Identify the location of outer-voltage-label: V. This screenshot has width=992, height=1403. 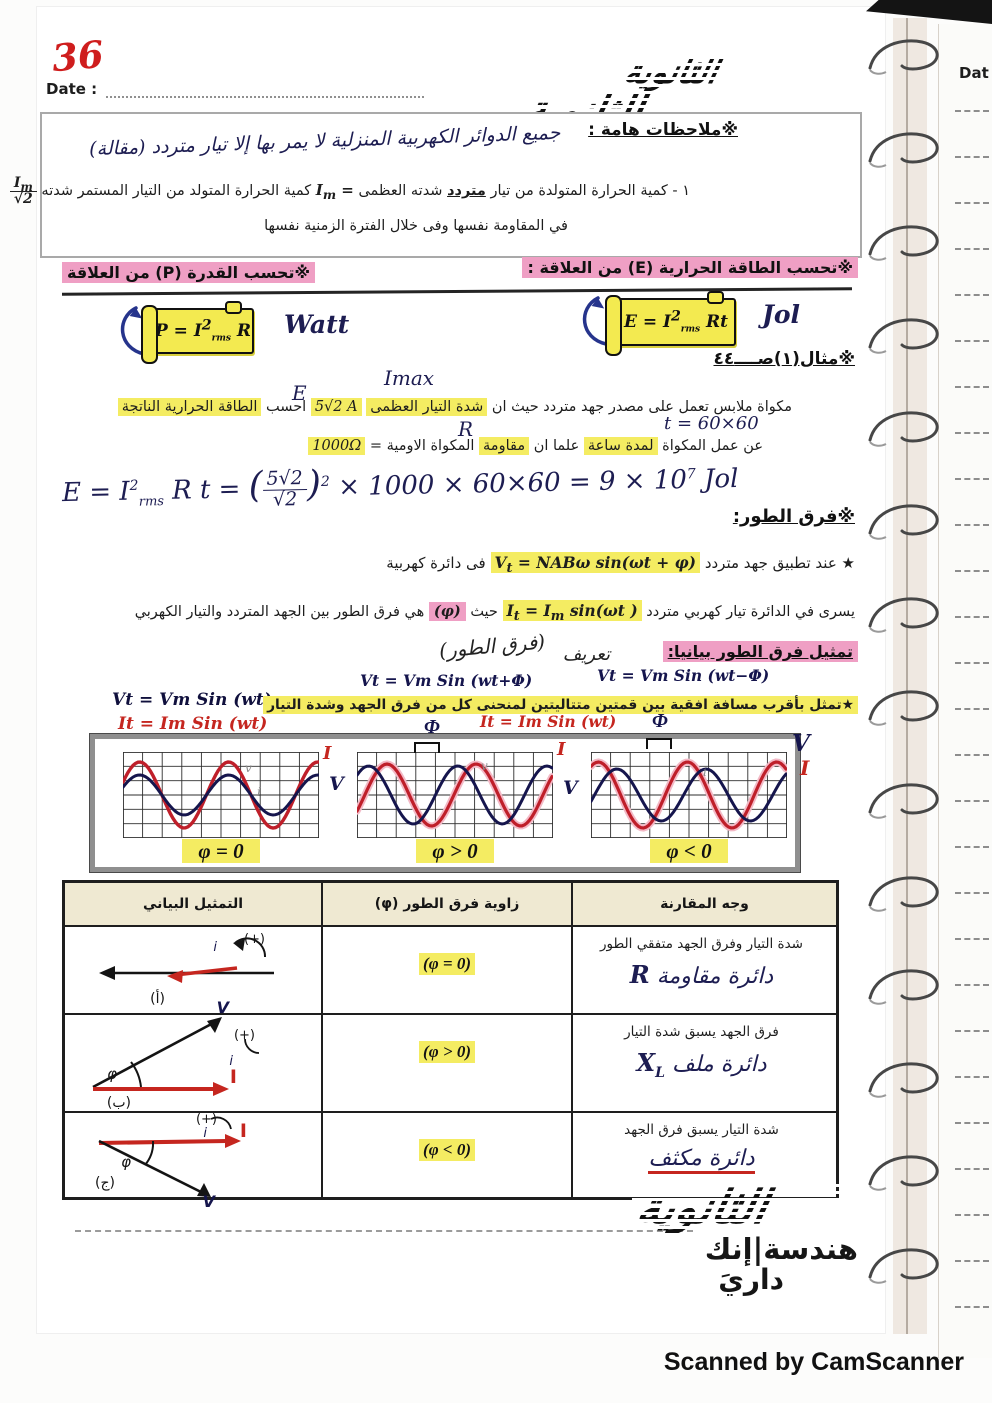
(801, 743).